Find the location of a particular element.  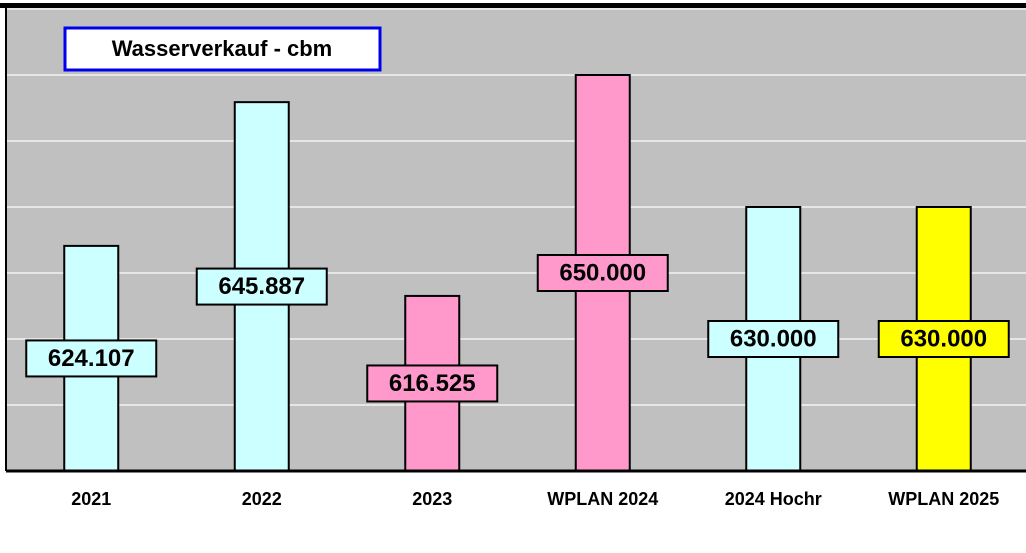

top-border is located at coordinates (513, 5).